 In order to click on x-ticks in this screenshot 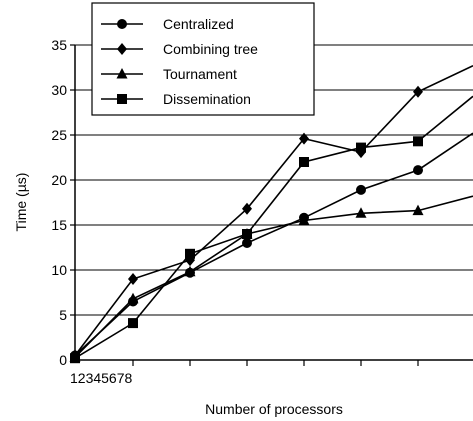, I will do `click(275, 363)`.